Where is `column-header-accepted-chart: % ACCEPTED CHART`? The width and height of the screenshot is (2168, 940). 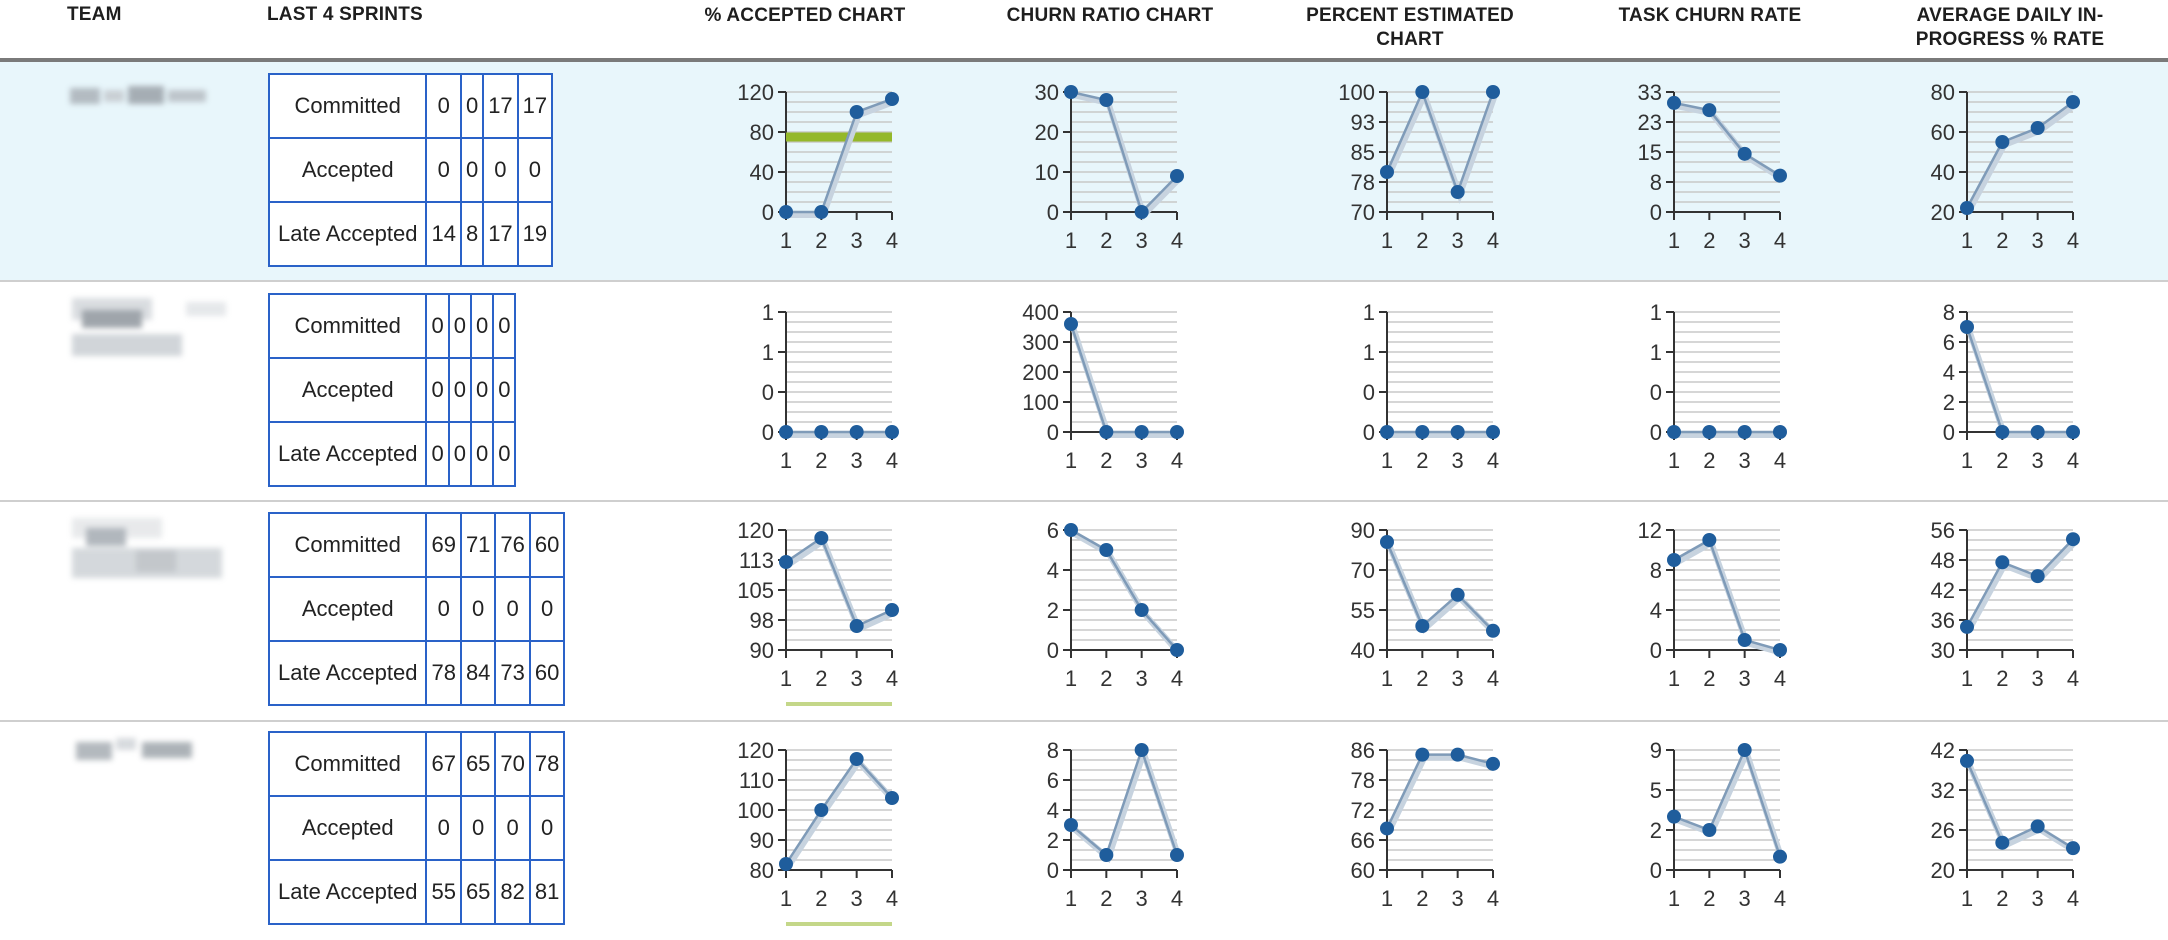 column-header-accepted-chart: % ACCEPTED CHART is located at coordinates (805, 15).